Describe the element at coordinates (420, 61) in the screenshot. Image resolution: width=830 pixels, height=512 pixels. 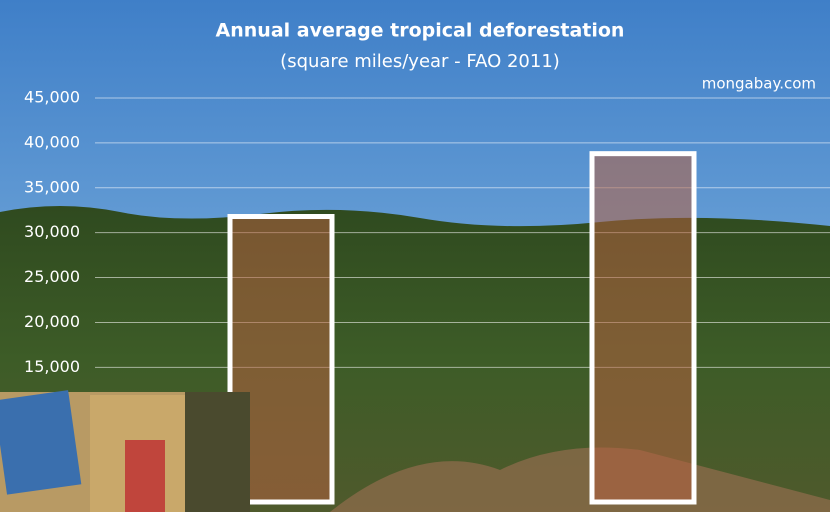
I see `chart-subtitle: (square miles/year - FAO 2011)` at that location.